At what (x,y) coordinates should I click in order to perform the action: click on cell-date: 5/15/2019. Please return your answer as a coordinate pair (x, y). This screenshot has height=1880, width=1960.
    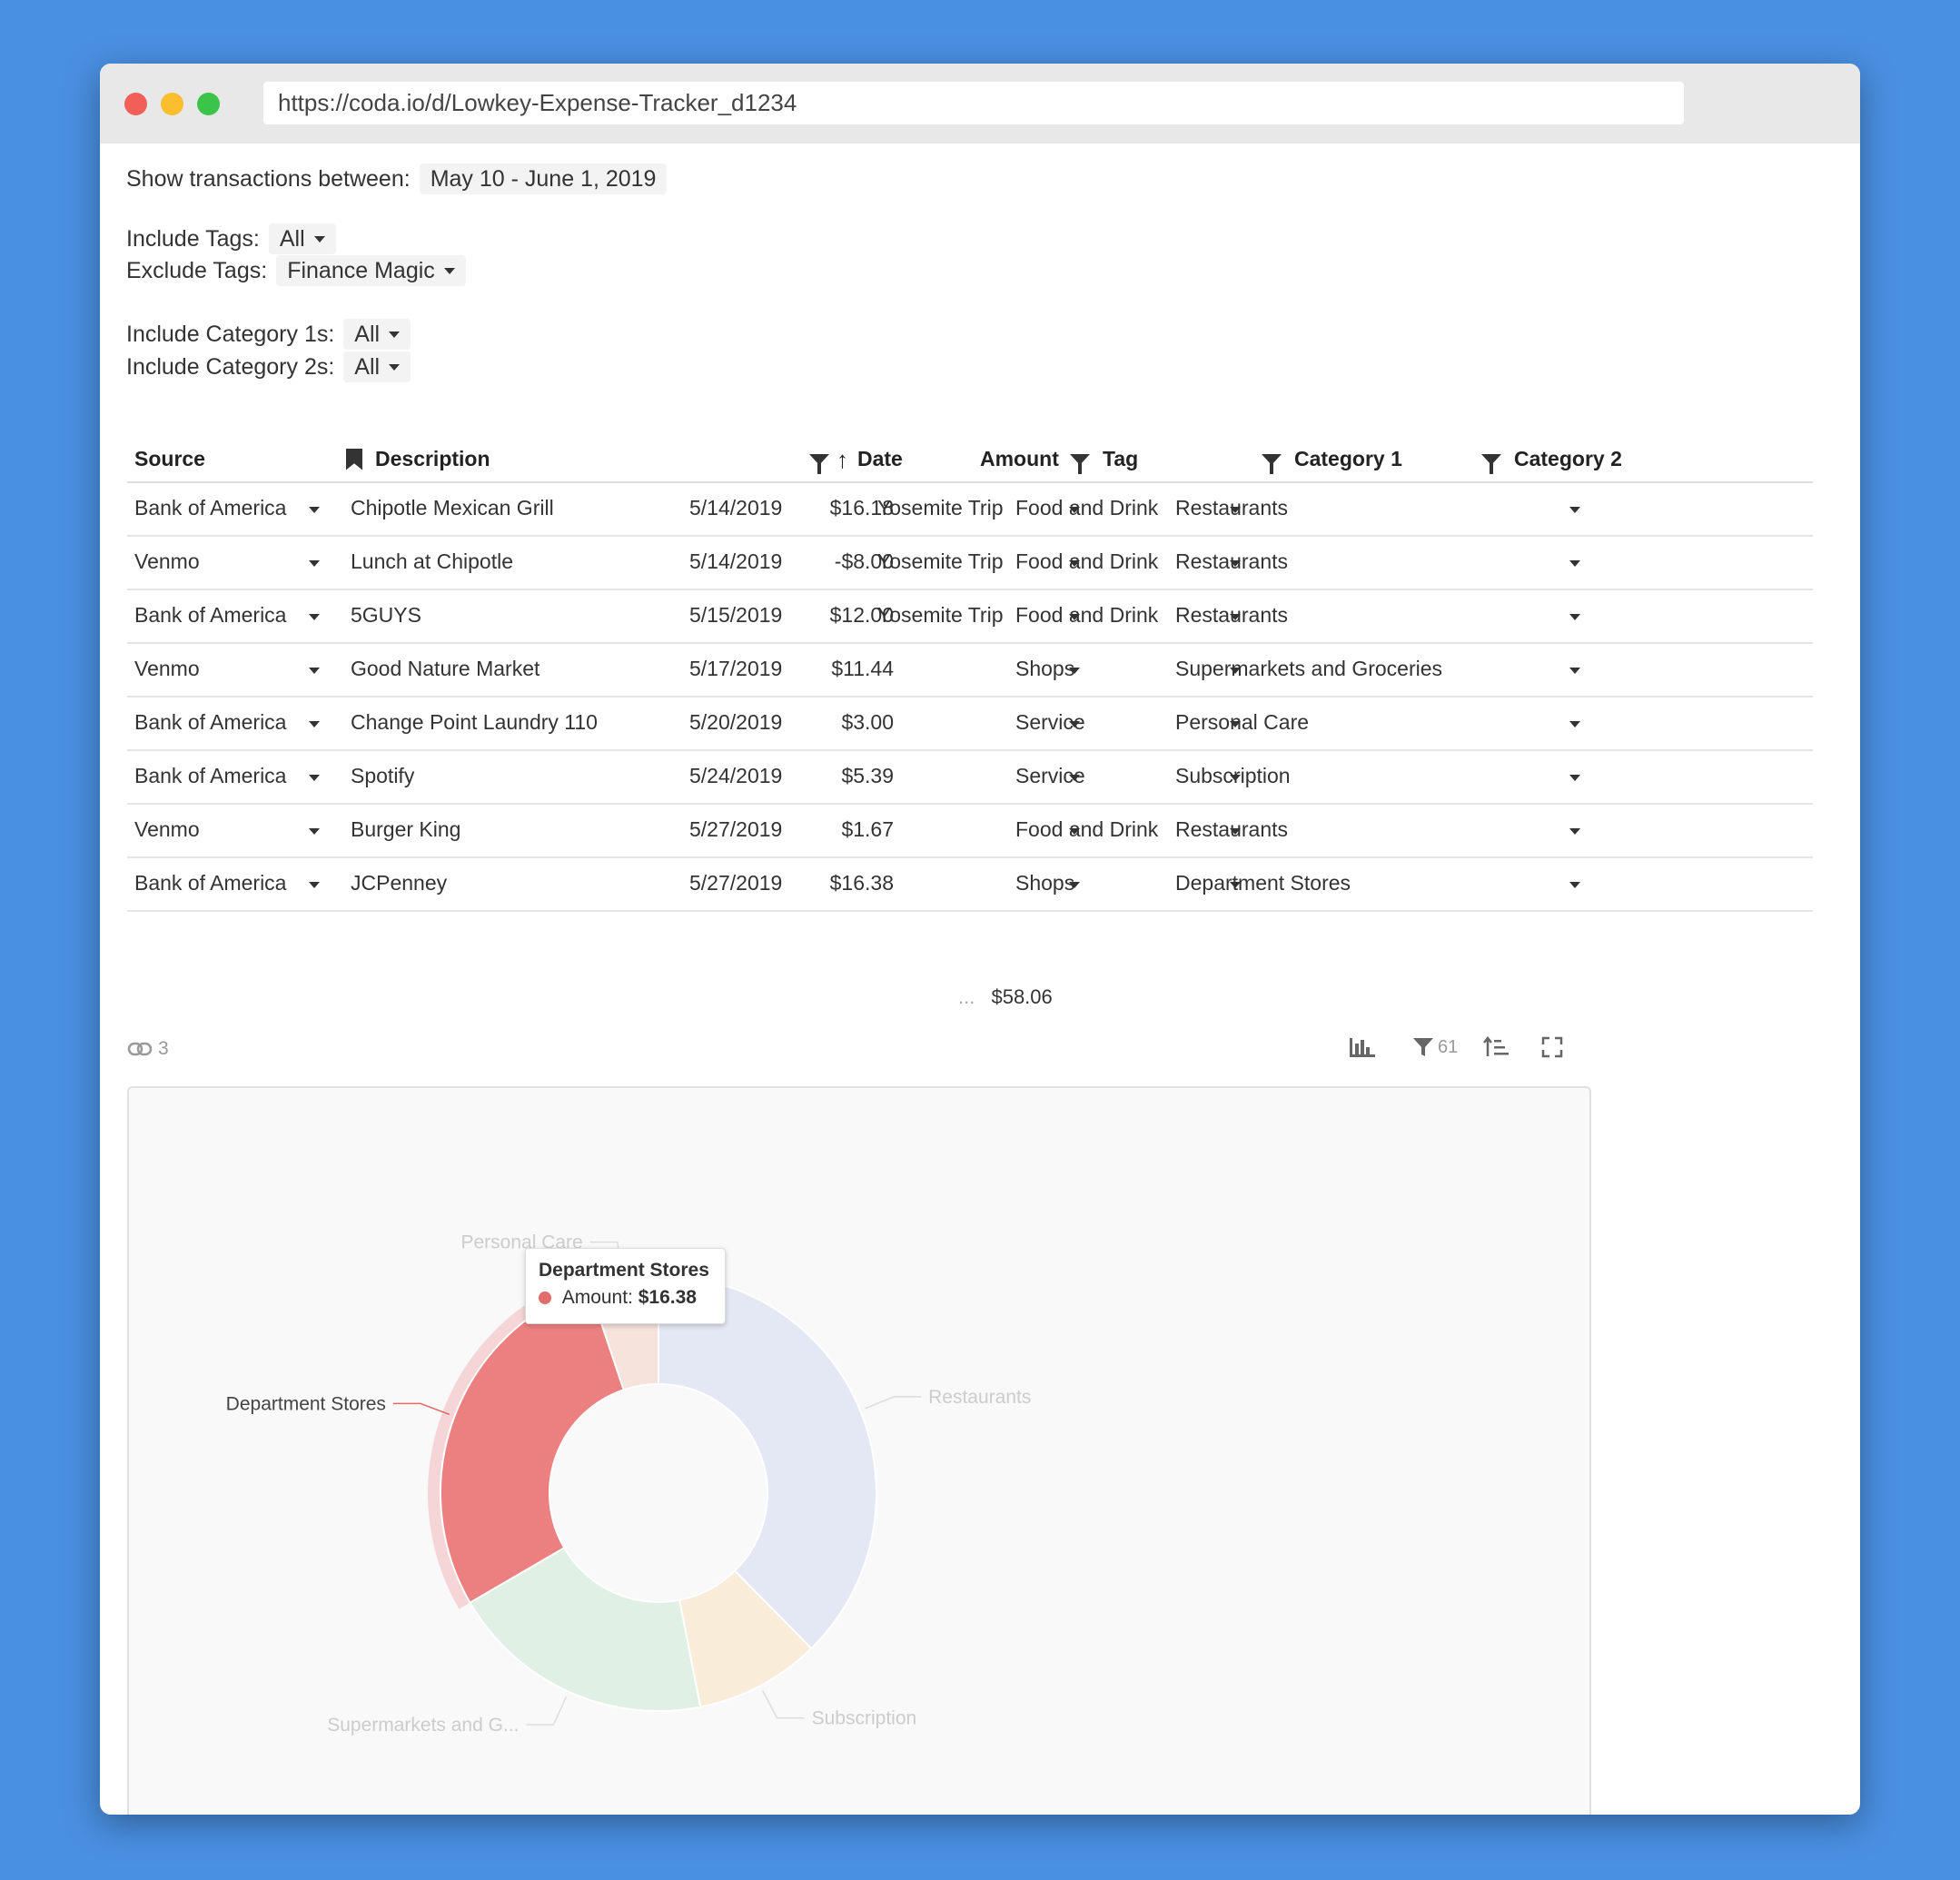
    Looking at the image, I should click on (736, 615).